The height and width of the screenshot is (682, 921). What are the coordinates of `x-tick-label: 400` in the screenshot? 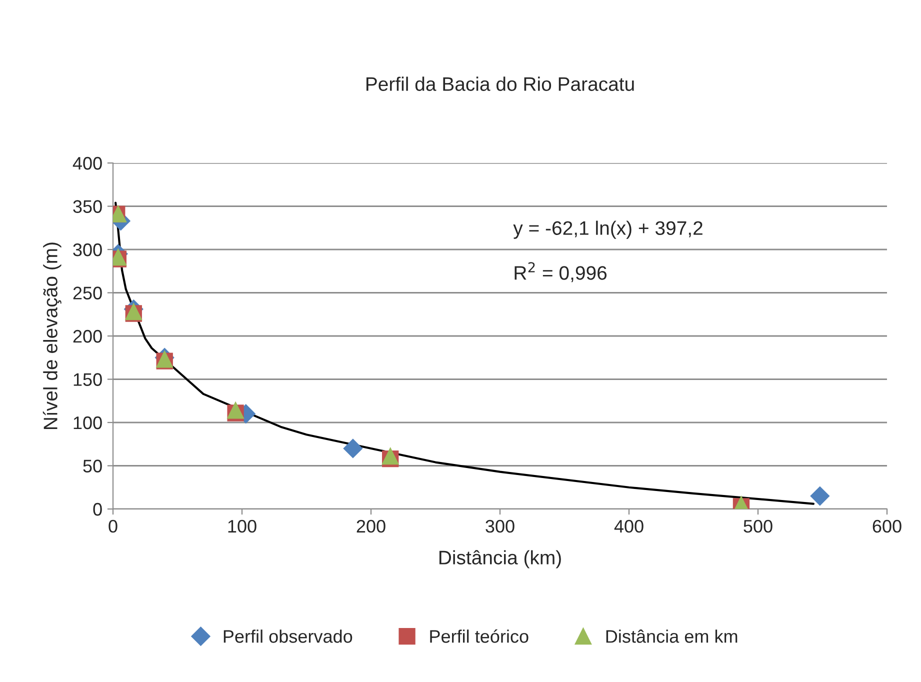 It's located at (629, 526).